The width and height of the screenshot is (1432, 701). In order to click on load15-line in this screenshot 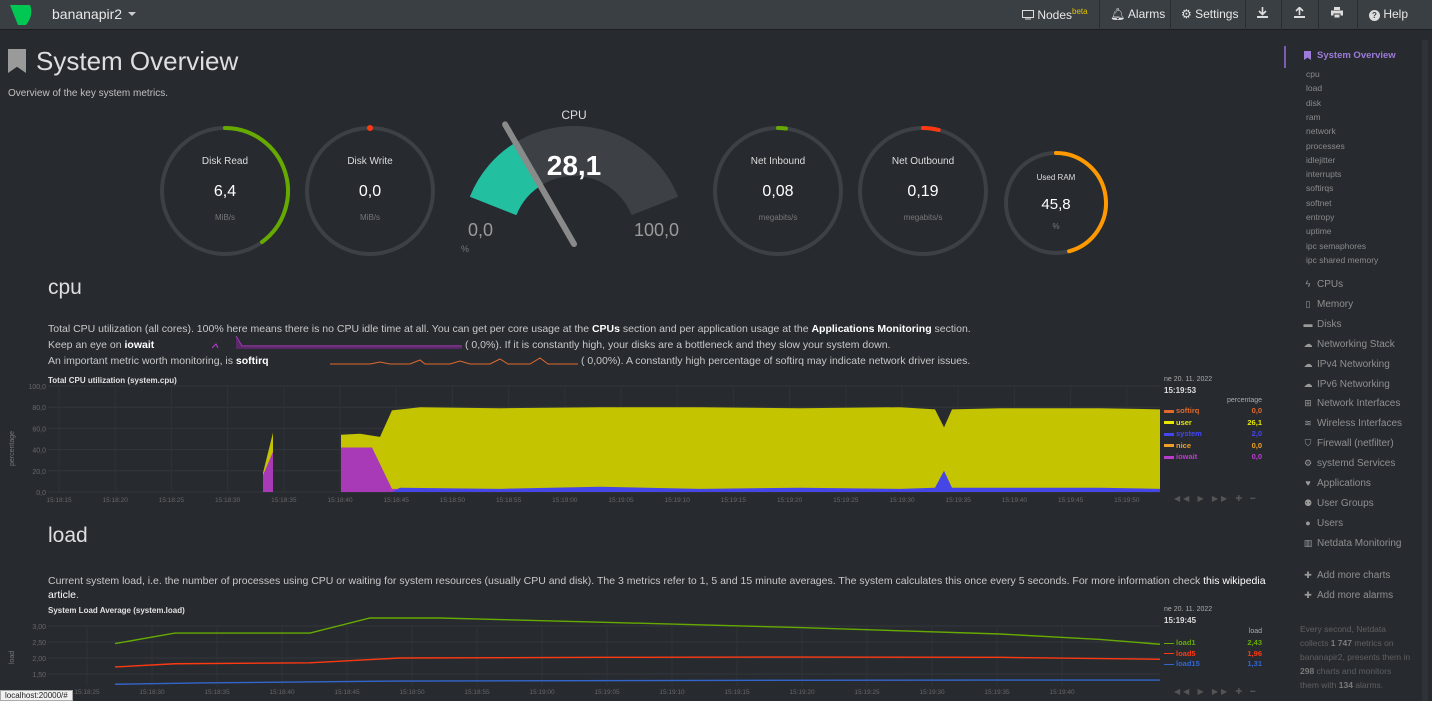, I will do `click(637, 682)`.